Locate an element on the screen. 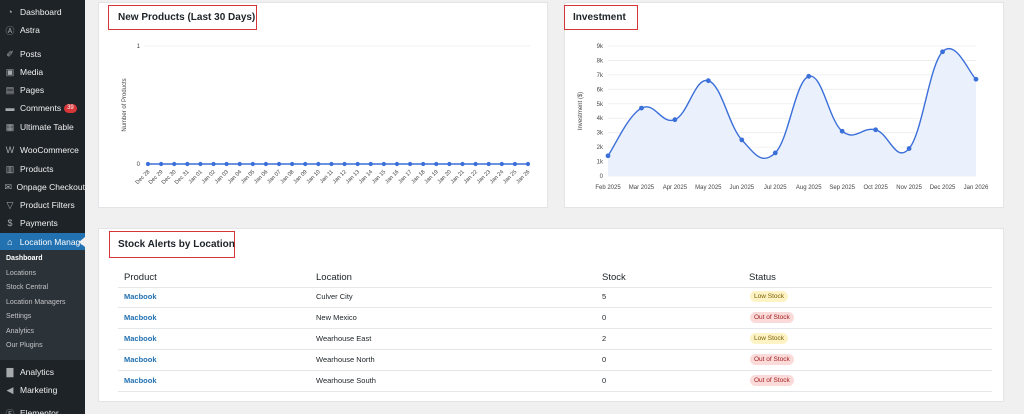 The height and width of the screenshot is (414, 1024). sidebar-item-marketing: ◀ Marketing is located at coordinates (42, 390).